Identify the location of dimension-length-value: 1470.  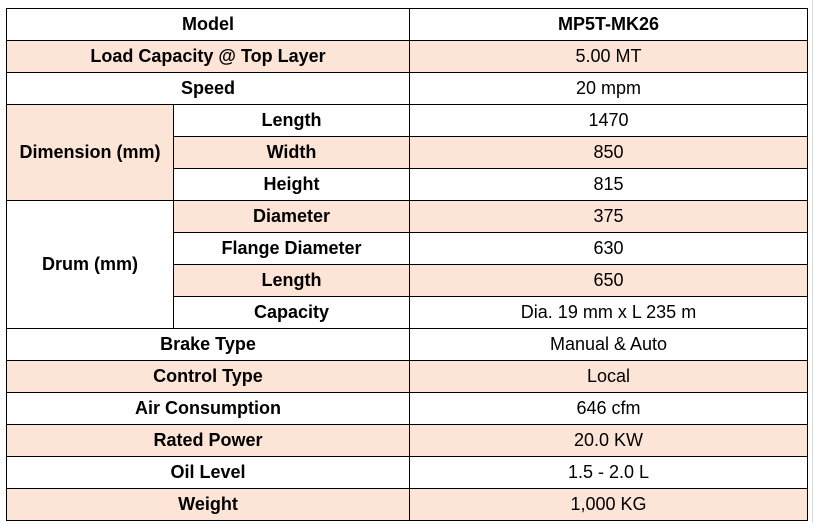
(608, 120).